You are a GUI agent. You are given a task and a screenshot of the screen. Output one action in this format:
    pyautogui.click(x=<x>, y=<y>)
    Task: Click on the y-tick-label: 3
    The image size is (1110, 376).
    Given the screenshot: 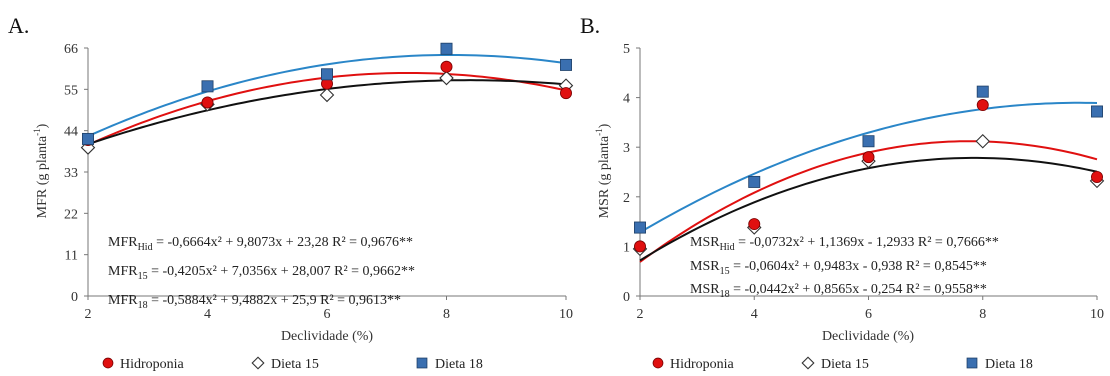 What is the action you would take?
    pyautogui.click(x=626, y=148)
    